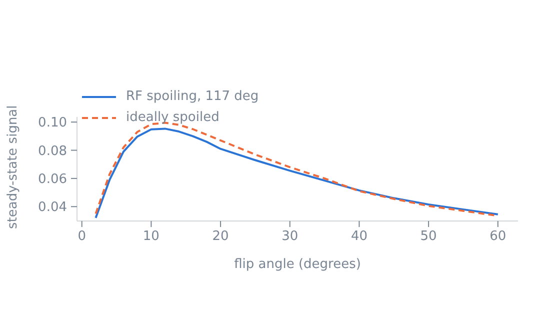  Describe the element at coordinates (52, 208) in the screenshot. I see `y-tick-label: 0.04` at that location.